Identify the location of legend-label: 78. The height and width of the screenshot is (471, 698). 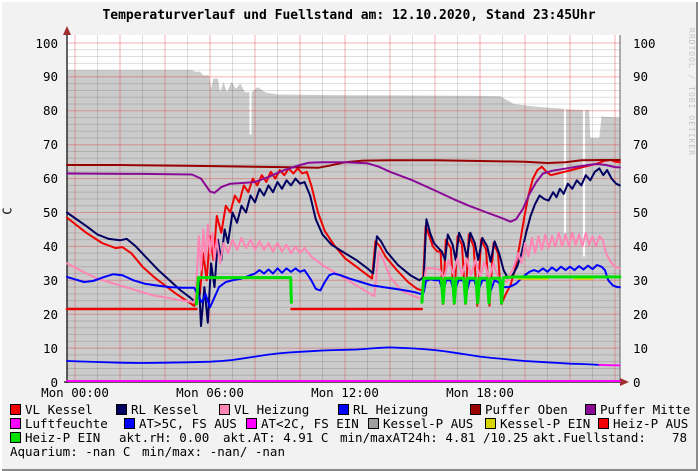
(680, 437).